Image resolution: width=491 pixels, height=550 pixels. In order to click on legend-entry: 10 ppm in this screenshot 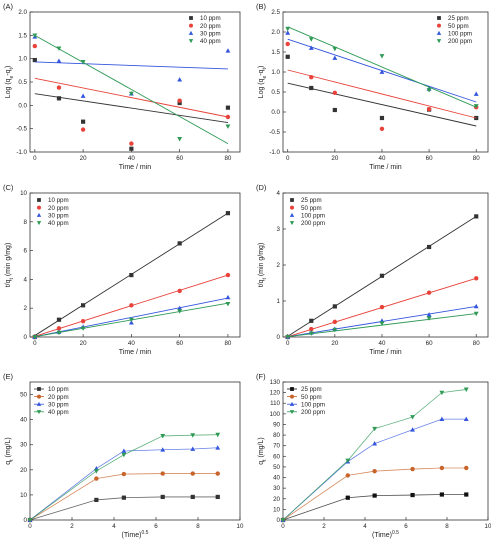, I will do `click(58, 389)`.